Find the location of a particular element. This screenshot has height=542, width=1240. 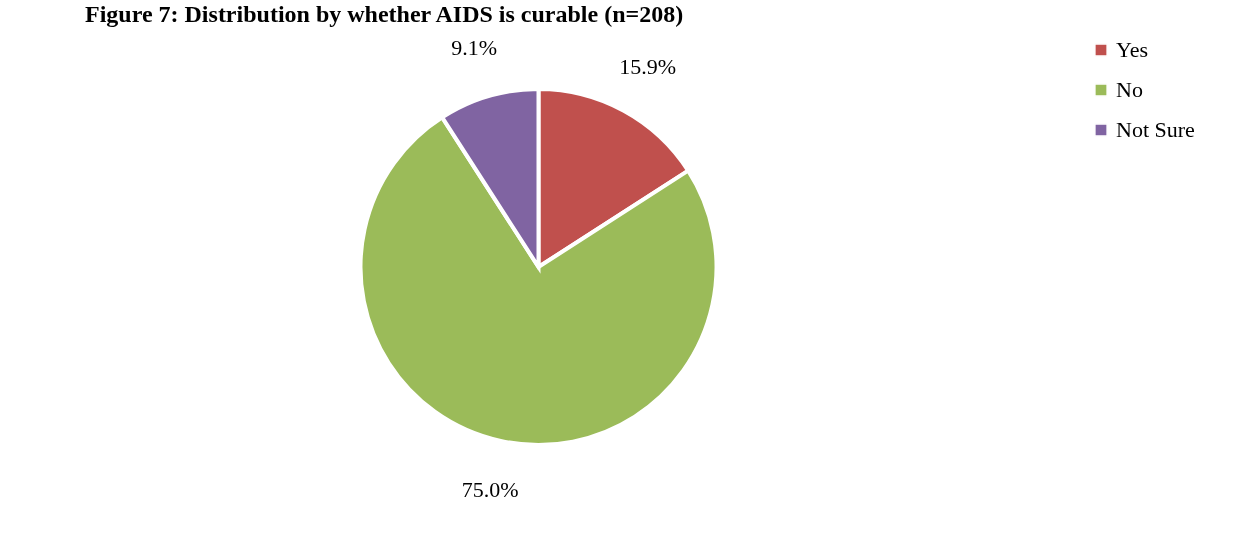

chart-title: Figure 7: Distribution by whether AIDS is curable (n=208) is located at coordinates (384, 14).